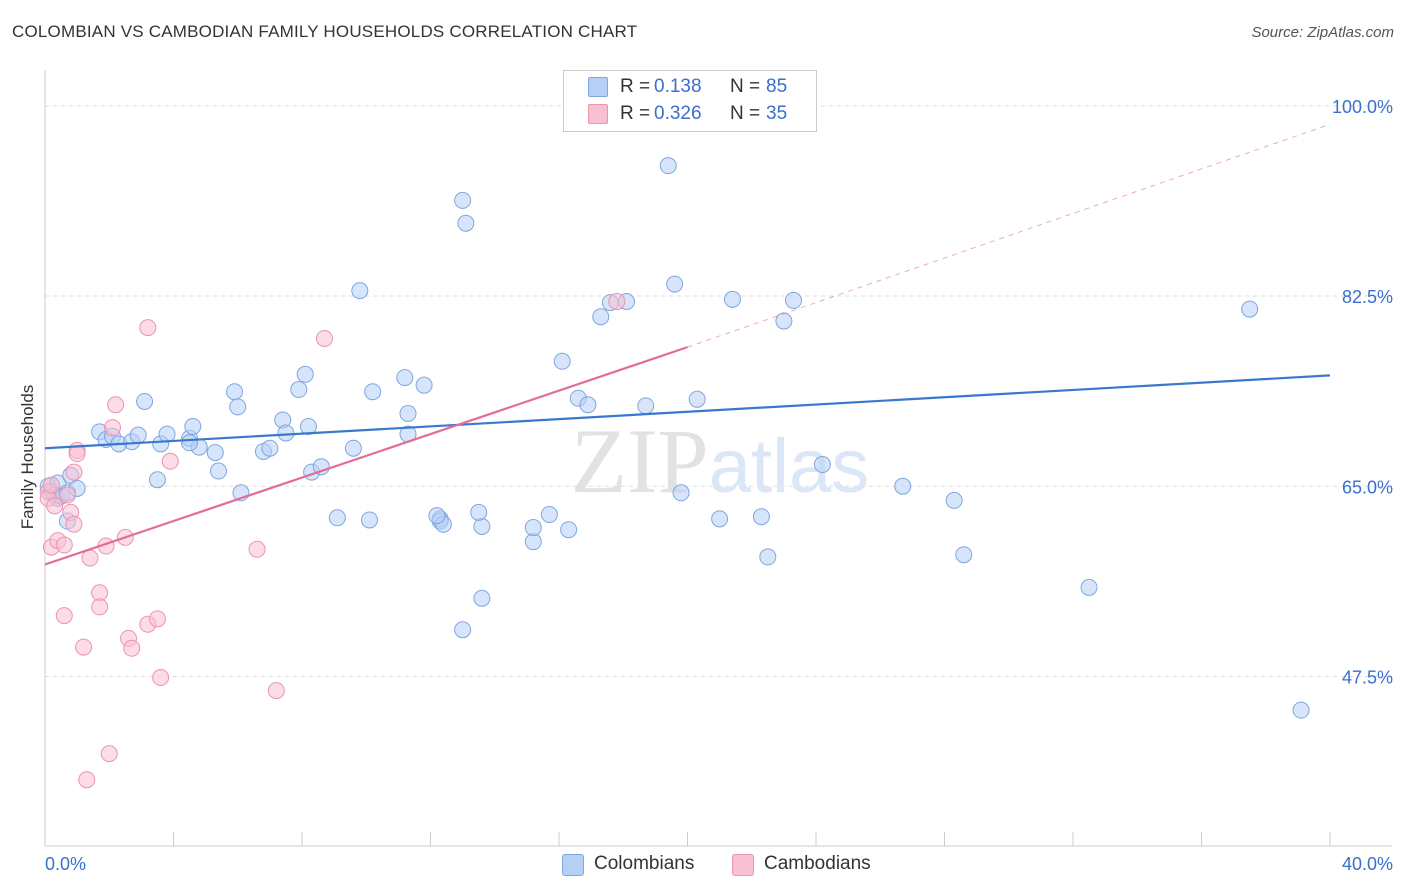 The image size is (1406, 892). What do you see at coordinates (644, 863) in the screenshot?
I see `legend-label-colombians: Colombians` at bounding box center [644, 863].